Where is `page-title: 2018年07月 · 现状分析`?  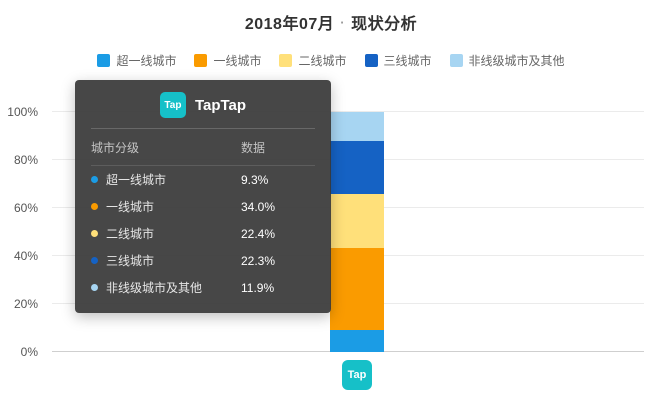
page-title: 2018年07月 · 现状分析 is located at coordinates (331, 22).